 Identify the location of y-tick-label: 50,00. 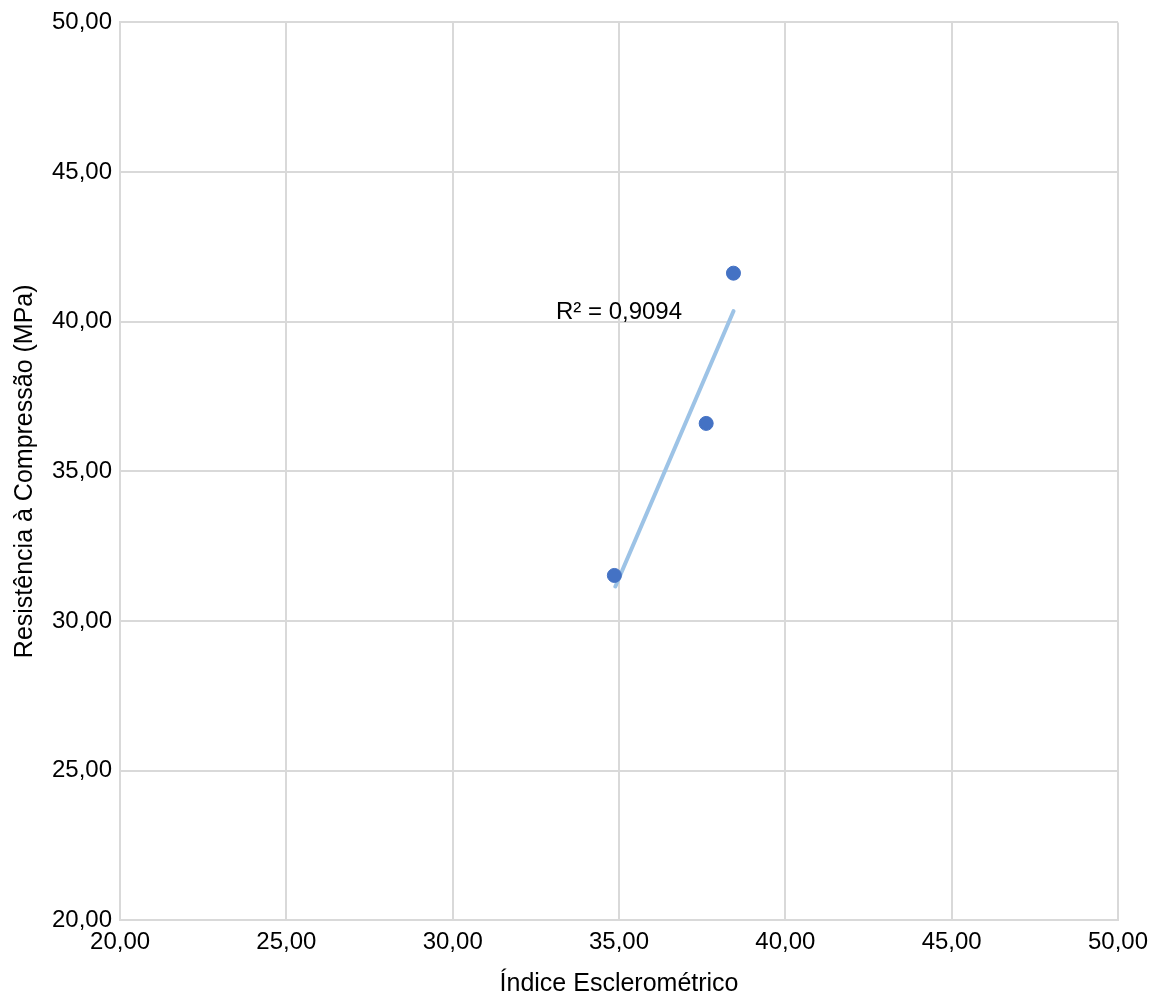
(82, 21).